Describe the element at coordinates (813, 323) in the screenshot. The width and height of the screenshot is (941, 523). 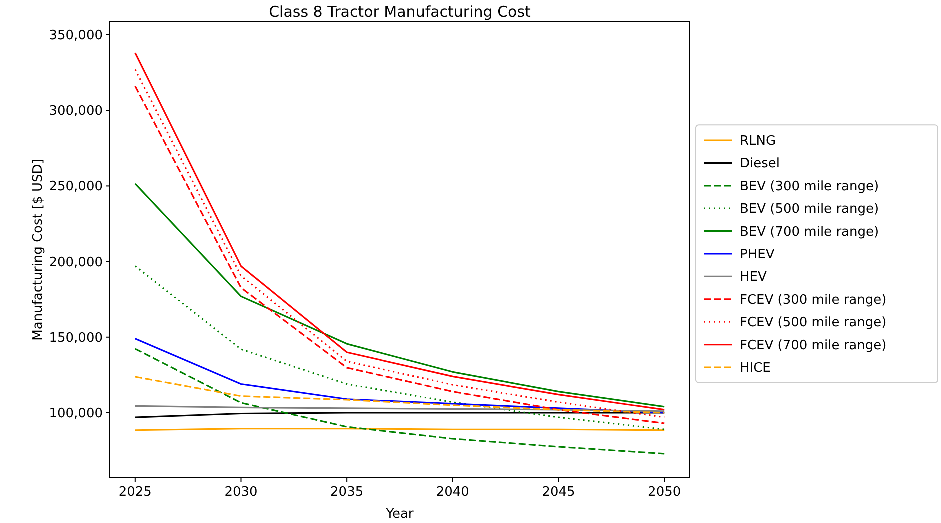
I see `legend-label: FCEV (500 mile range)` at that location.